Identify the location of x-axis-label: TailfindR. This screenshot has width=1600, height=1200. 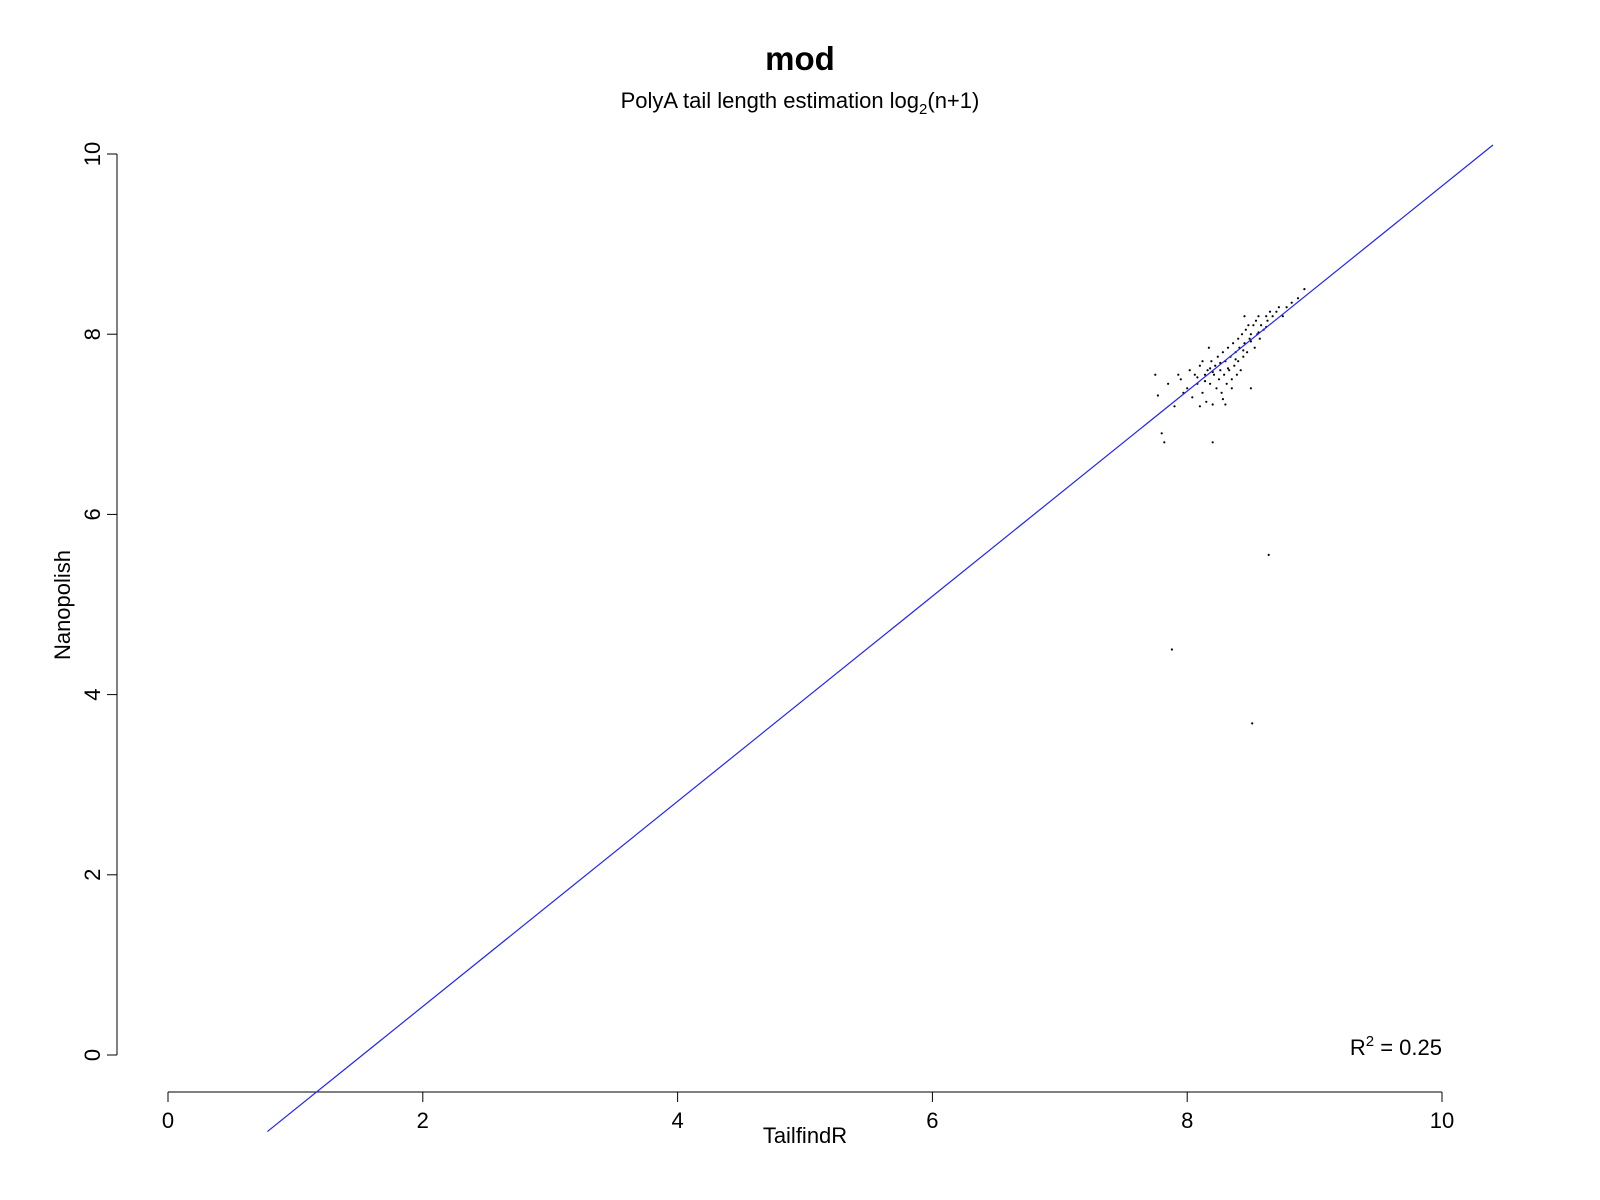
(805, 1135).